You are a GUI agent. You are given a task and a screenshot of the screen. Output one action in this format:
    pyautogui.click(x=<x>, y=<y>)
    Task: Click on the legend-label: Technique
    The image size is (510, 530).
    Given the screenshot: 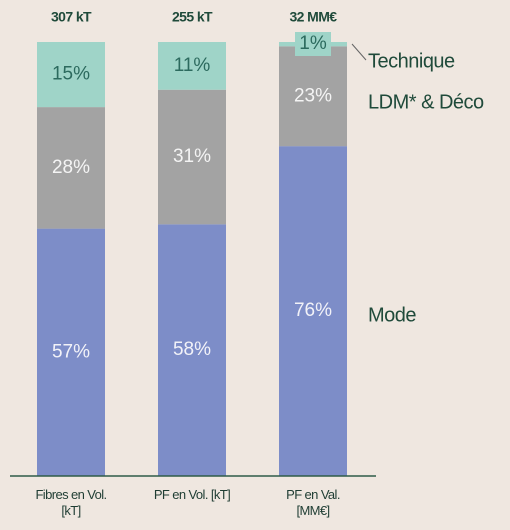 What is the action you would take?
    pyautogui.click(x=411, y=61)
    